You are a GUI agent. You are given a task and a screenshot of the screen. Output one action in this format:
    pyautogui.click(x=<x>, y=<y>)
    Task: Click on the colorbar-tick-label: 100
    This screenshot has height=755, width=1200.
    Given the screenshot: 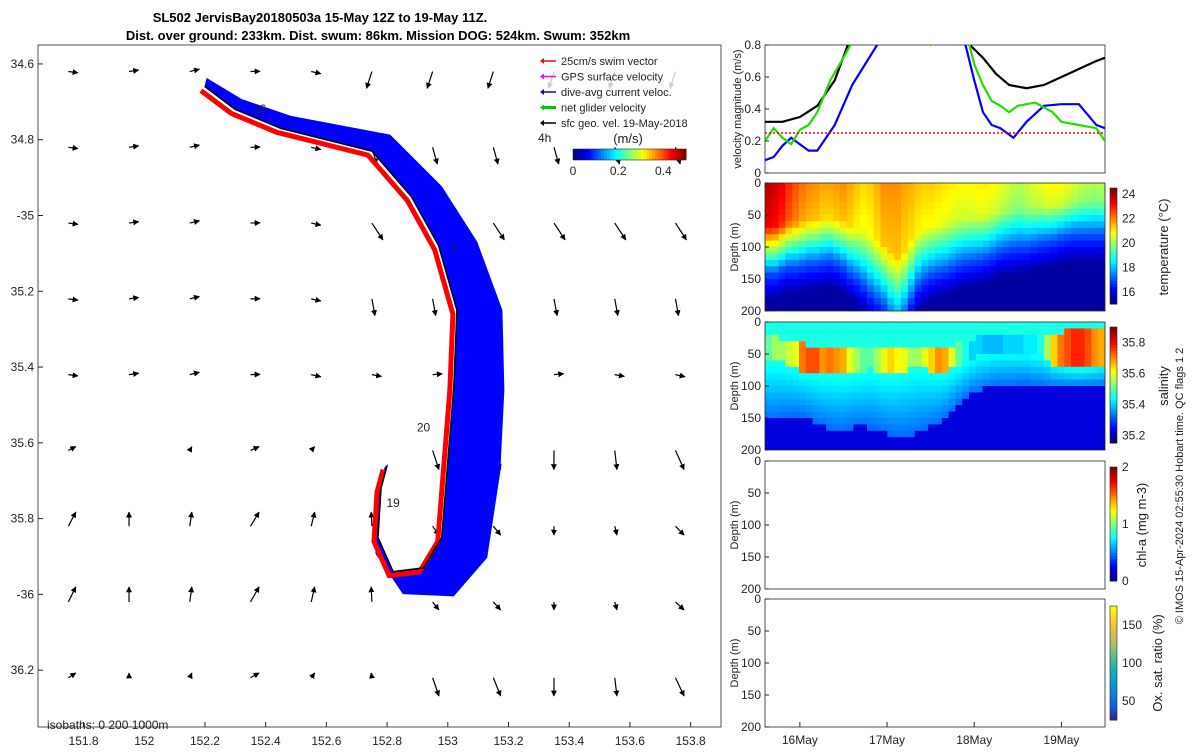 What is the action you would take?
    pyautogui.click(x=1132, y=663)
    